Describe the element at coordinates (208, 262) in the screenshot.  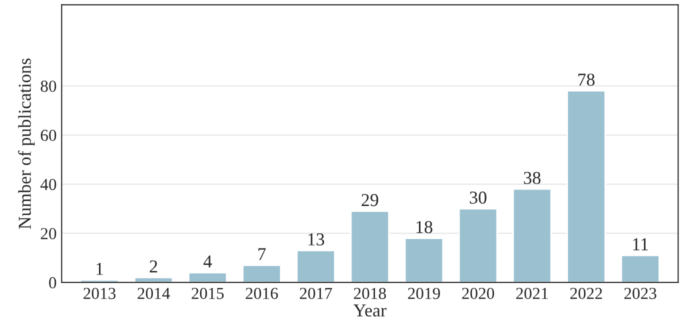
I see `data-label: 4` at that location.